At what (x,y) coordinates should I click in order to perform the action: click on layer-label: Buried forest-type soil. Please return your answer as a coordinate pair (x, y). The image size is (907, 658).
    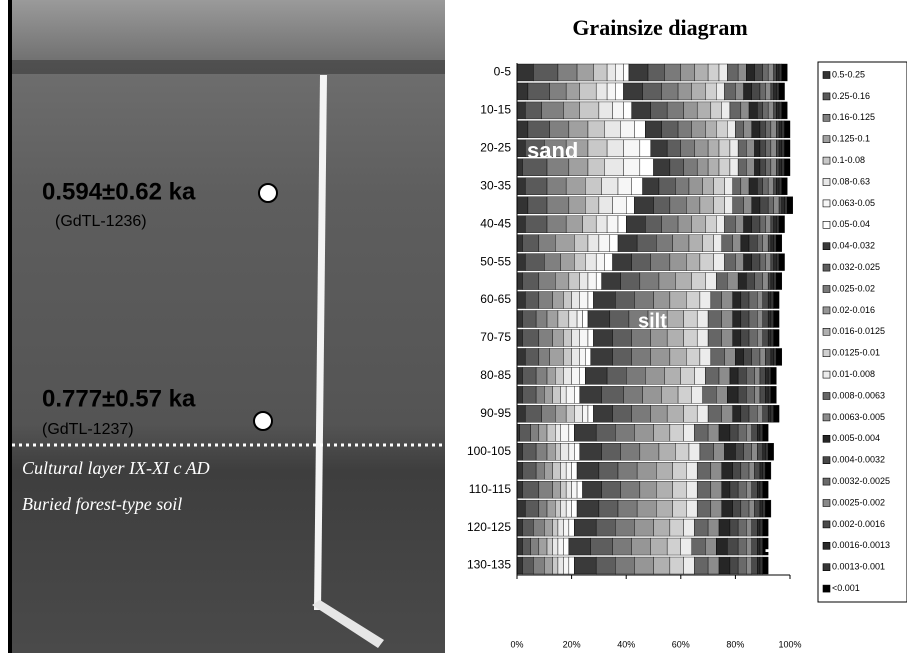
    Looking at the image, I should click on (102, 504).